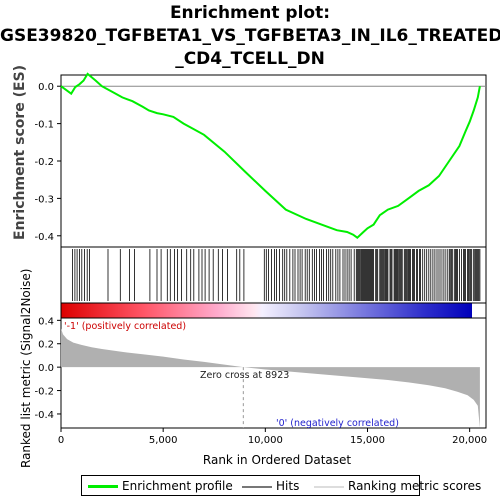  Describe the element at coordinates (329, 486) in the screenshot. I see `legend-swatch-metric` at that location.